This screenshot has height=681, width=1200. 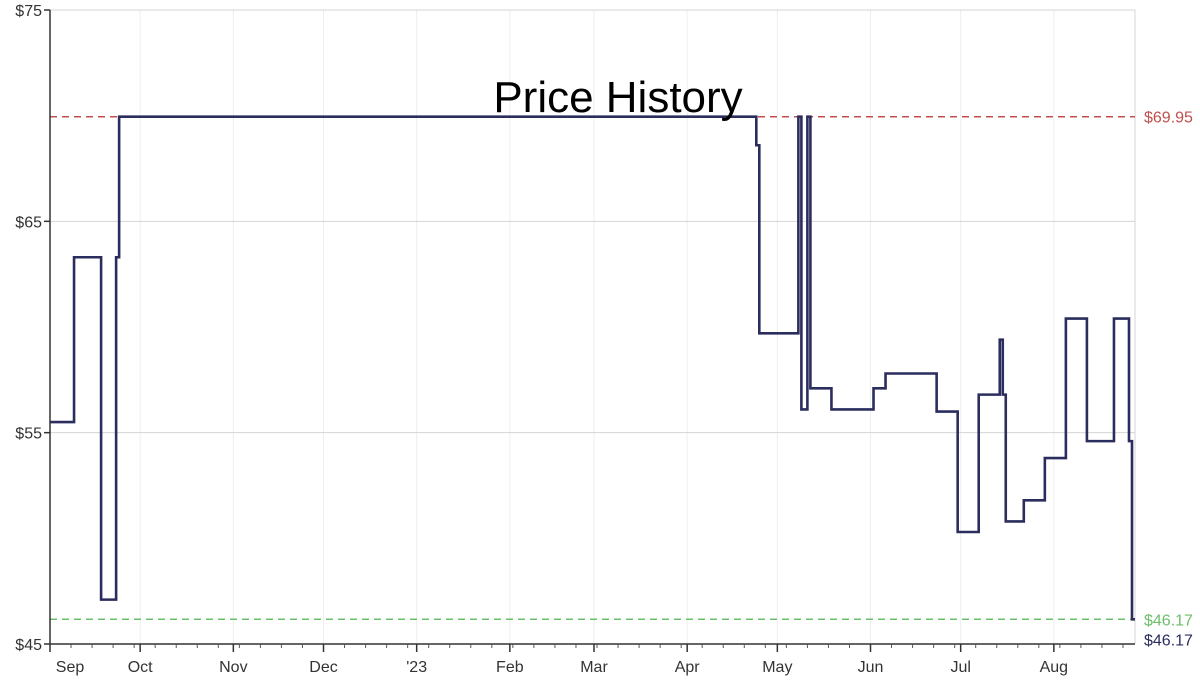 I want to click on x-tick-label: Jul, so click(x=960, y=667).